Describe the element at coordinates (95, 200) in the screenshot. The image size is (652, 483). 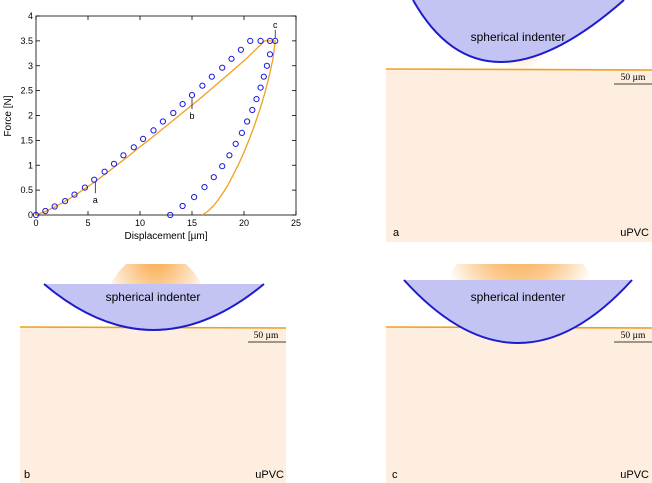
I see `annotation-label: a` at that location.